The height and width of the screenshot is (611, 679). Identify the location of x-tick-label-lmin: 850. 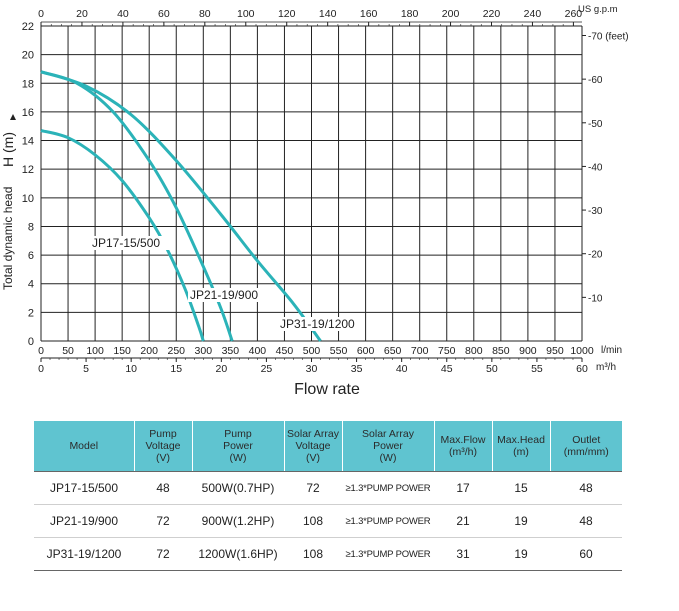
(501, 351).